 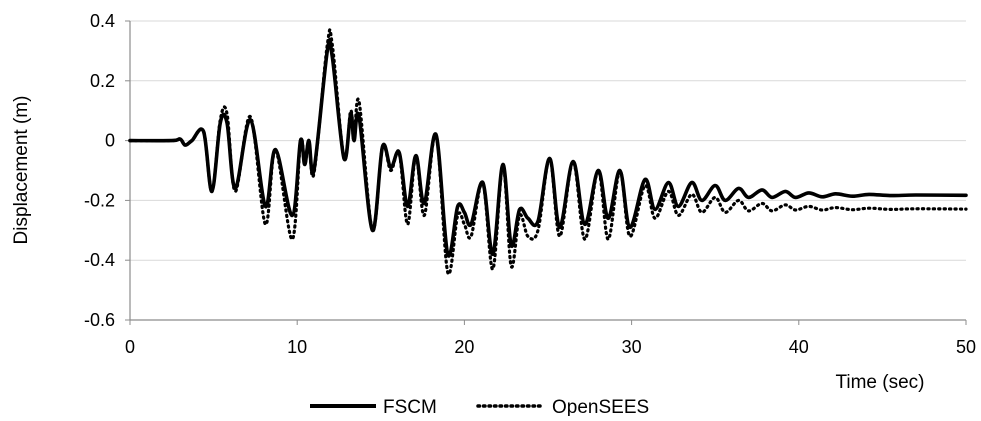 I want to click on x-tick-label-1: 10, so click(x=297, y=347).